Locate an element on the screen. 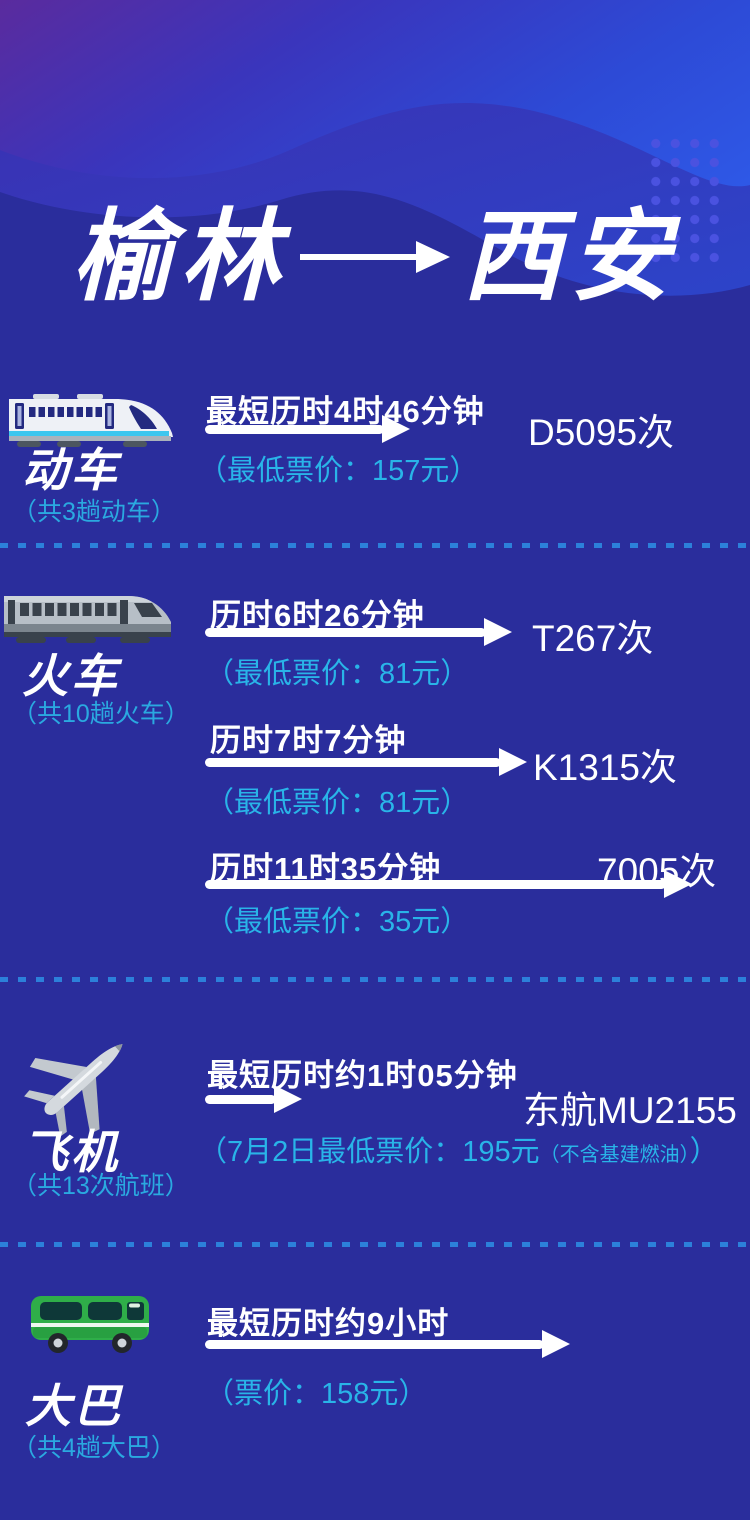 This screenshot has height=1520, width=750. section-count-huoche: （共10趟火车） is located at coordinates (101, 714).